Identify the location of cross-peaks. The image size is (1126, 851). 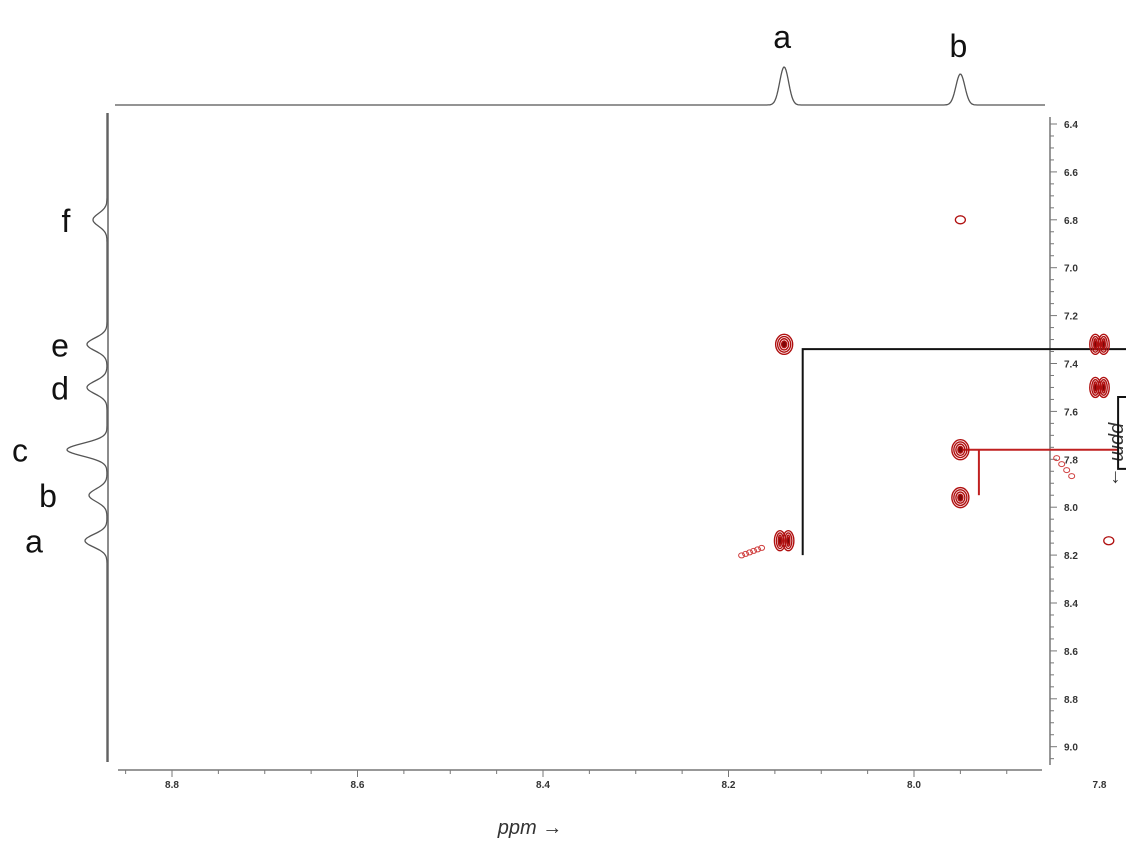
(926, 387).